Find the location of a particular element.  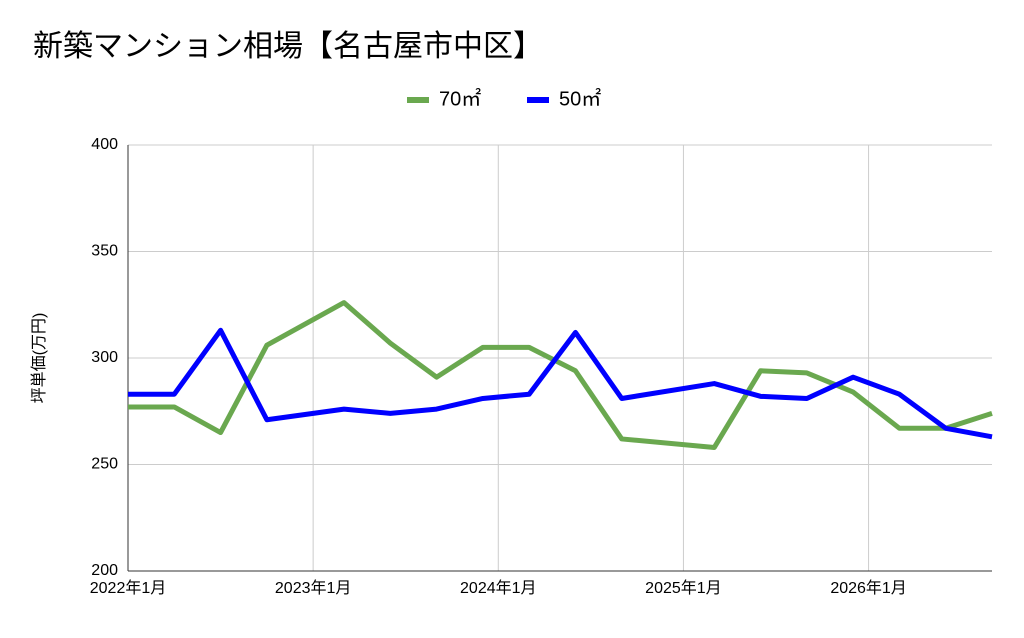

y-axis-label: 坪単価(万円) is located at coordinates (39, 358).